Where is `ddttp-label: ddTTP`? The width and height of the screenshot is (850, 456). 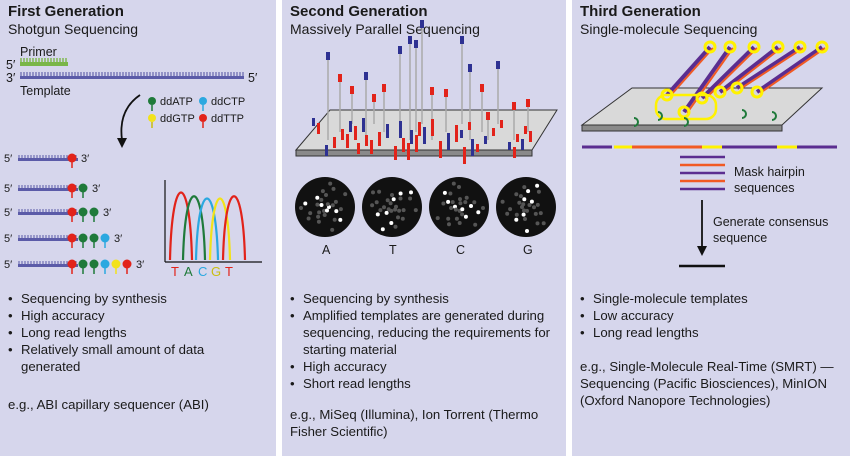 ddttp-label: ddTTP is located at coordinates (227, 119).